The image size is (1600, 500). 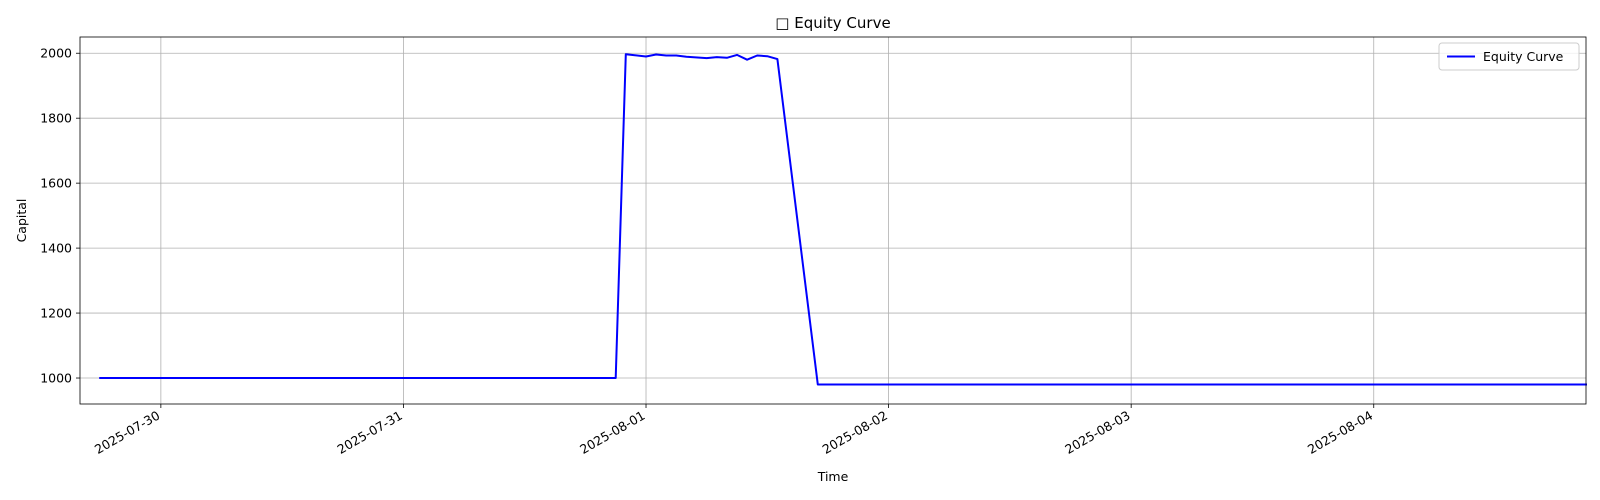 What do you see at coordinates (1523, 56) in the screenshot?
I see `legend-label: Equity Curve` at bounding box center [1523, 56].